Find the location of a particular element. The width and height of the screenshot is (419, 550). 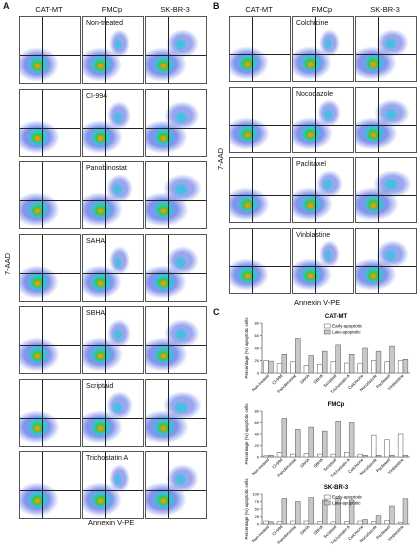

treatment-label: Vinblastine is located at coordinates (313, 235).